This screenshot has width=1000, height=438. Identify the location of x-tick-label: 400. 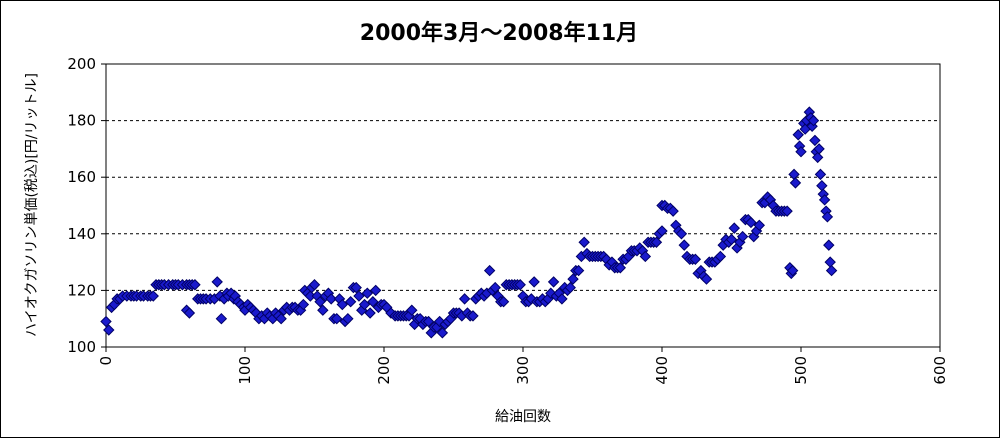
(662, 370).